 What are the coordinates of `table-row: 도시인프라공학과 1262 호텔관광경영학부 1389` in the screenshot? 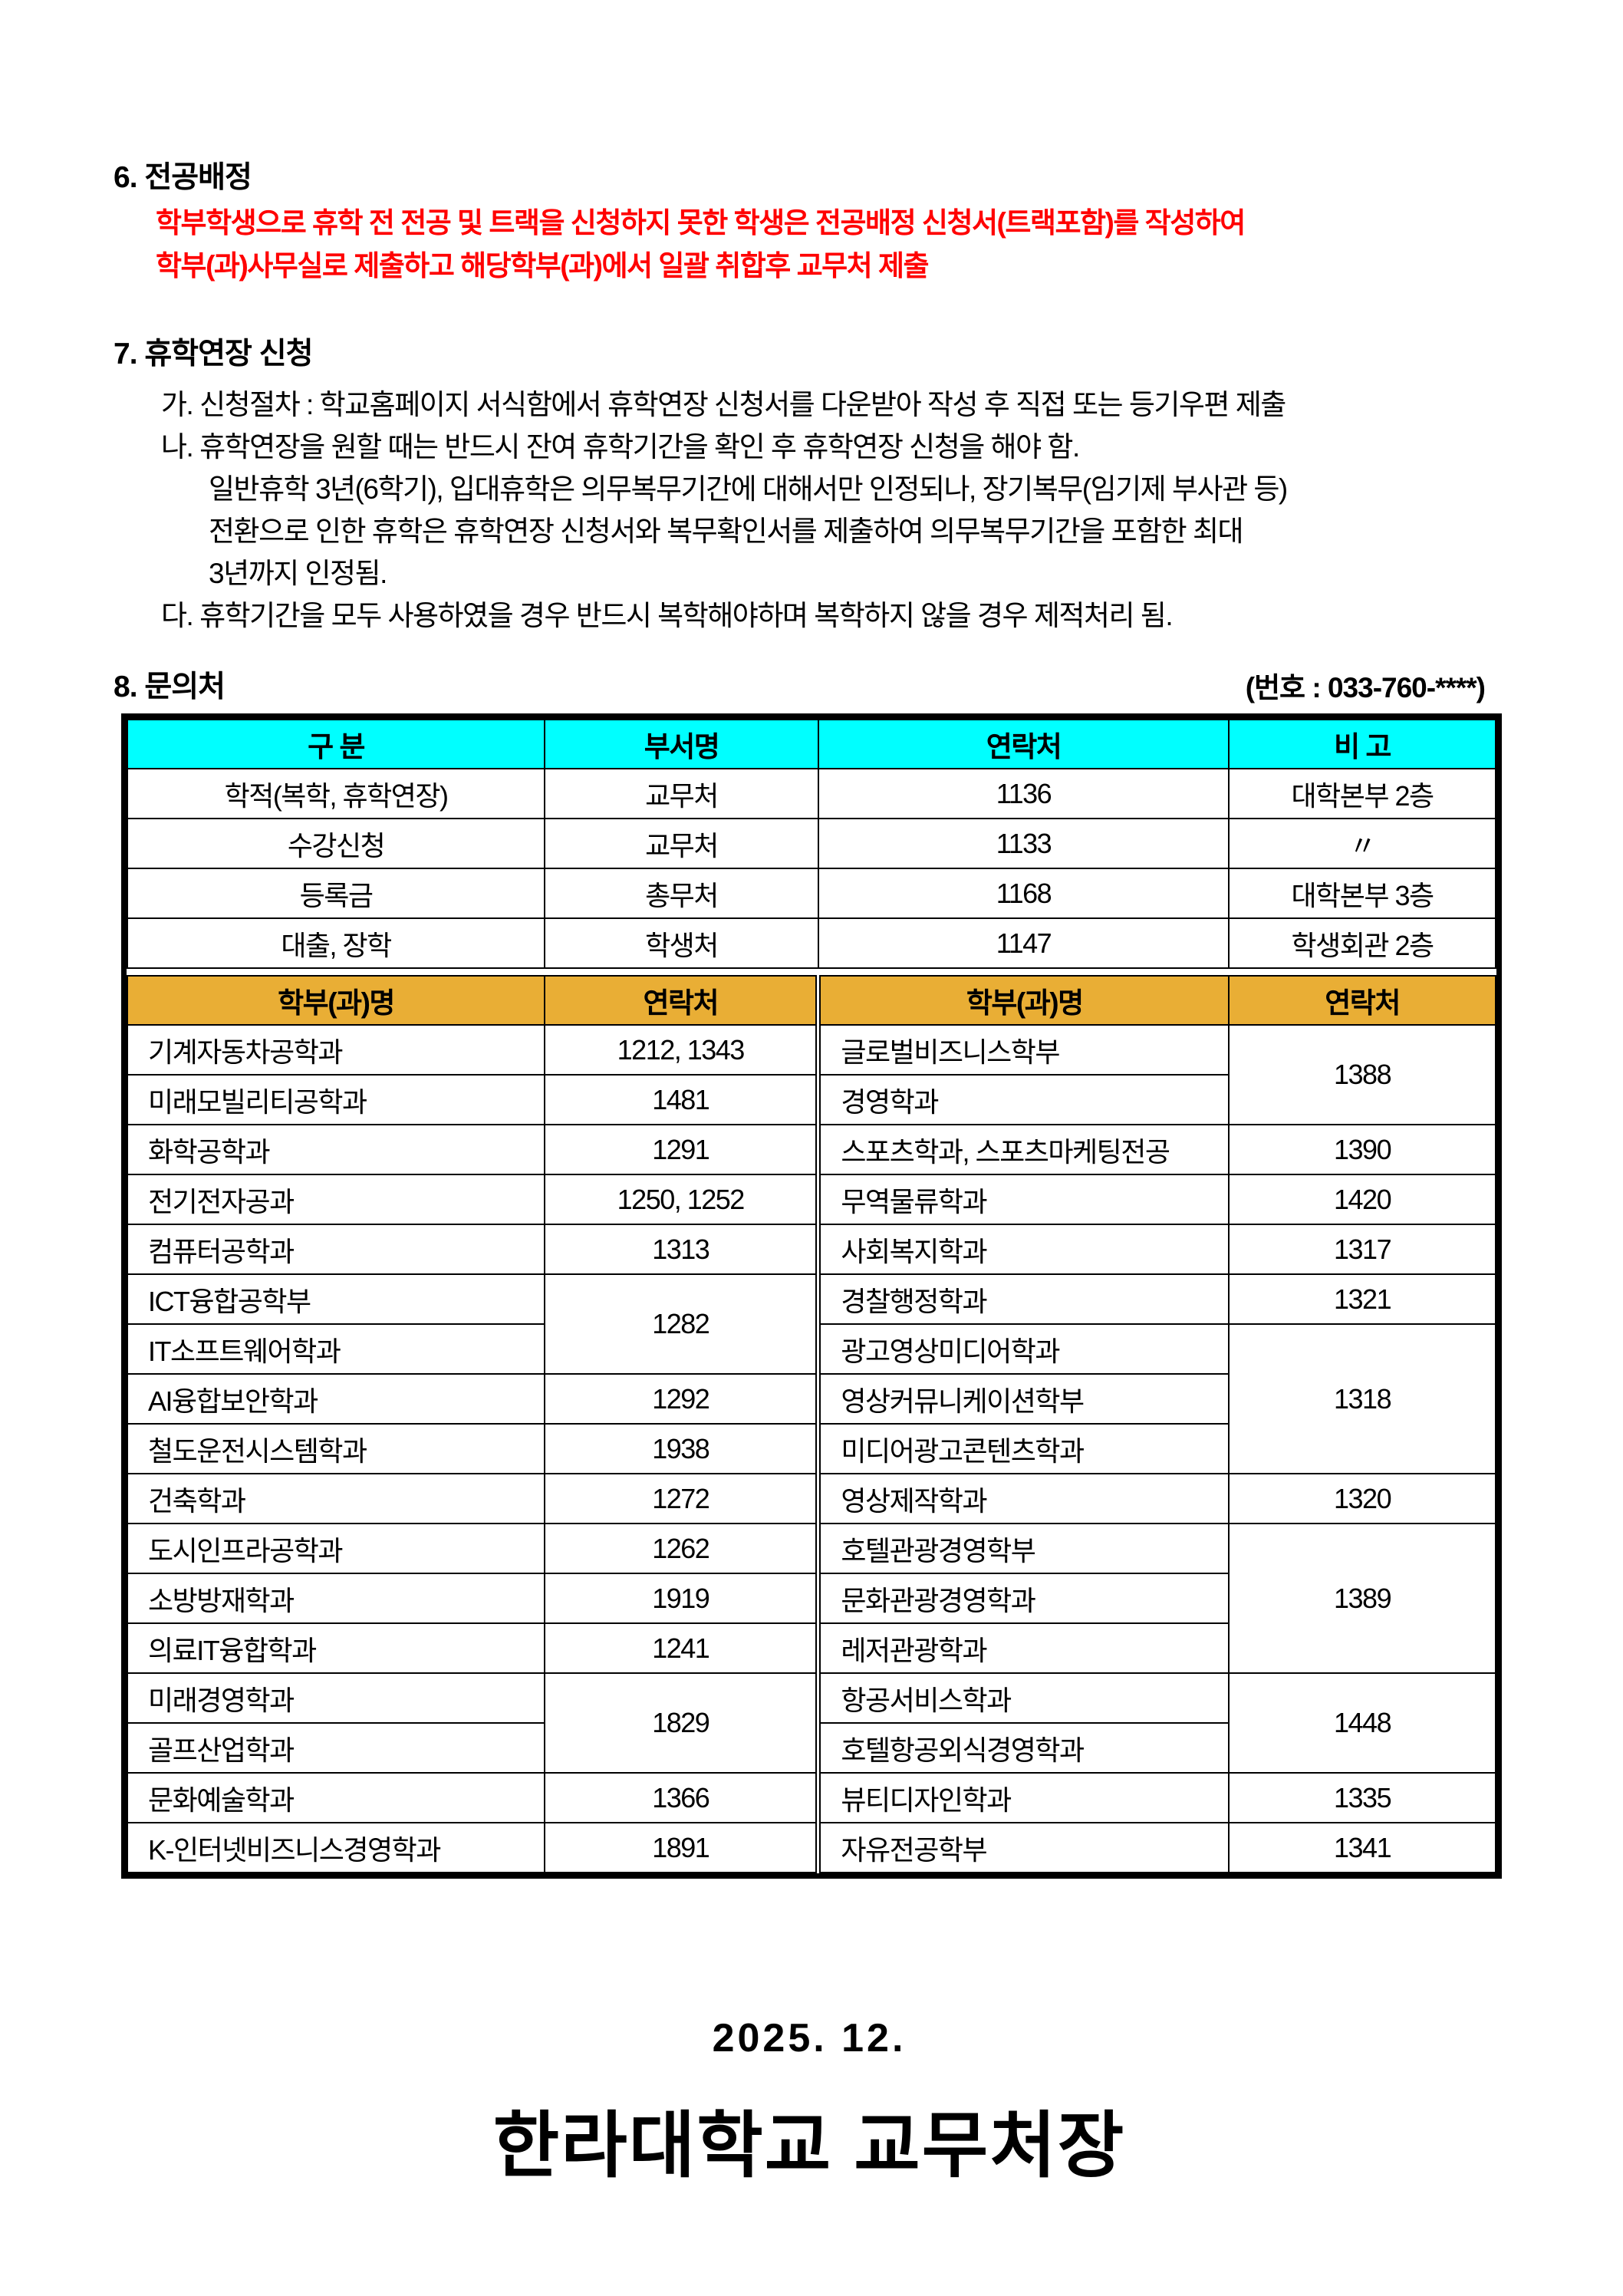 It's located at (811, 1598).